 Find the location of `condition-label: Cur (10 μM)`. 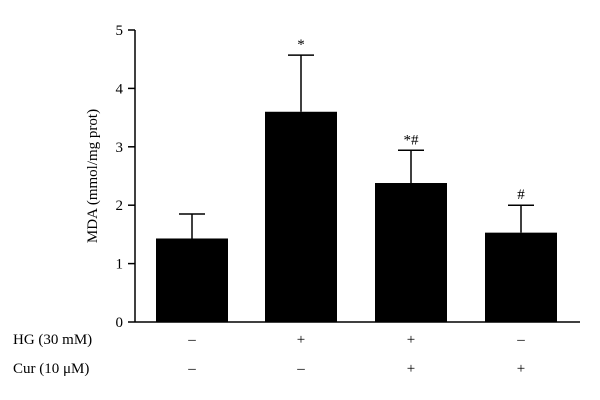

condition-label: Cur (10 μM) is located at coordinates (51, 369).